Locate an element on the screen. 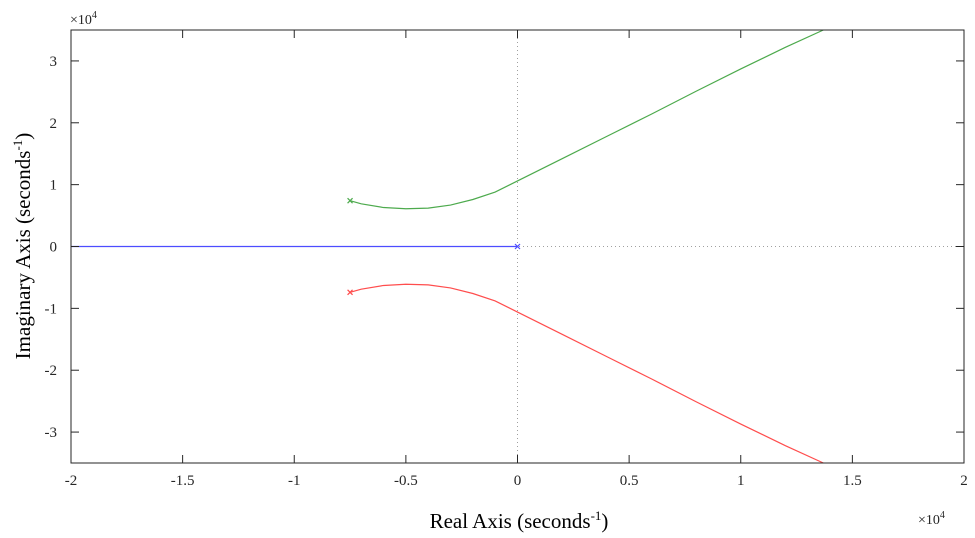 This screenshot has width=975, height=538. y-tick-labels: -3 -2 -1 0 1 2 3 is located at coordinates (51, 247).